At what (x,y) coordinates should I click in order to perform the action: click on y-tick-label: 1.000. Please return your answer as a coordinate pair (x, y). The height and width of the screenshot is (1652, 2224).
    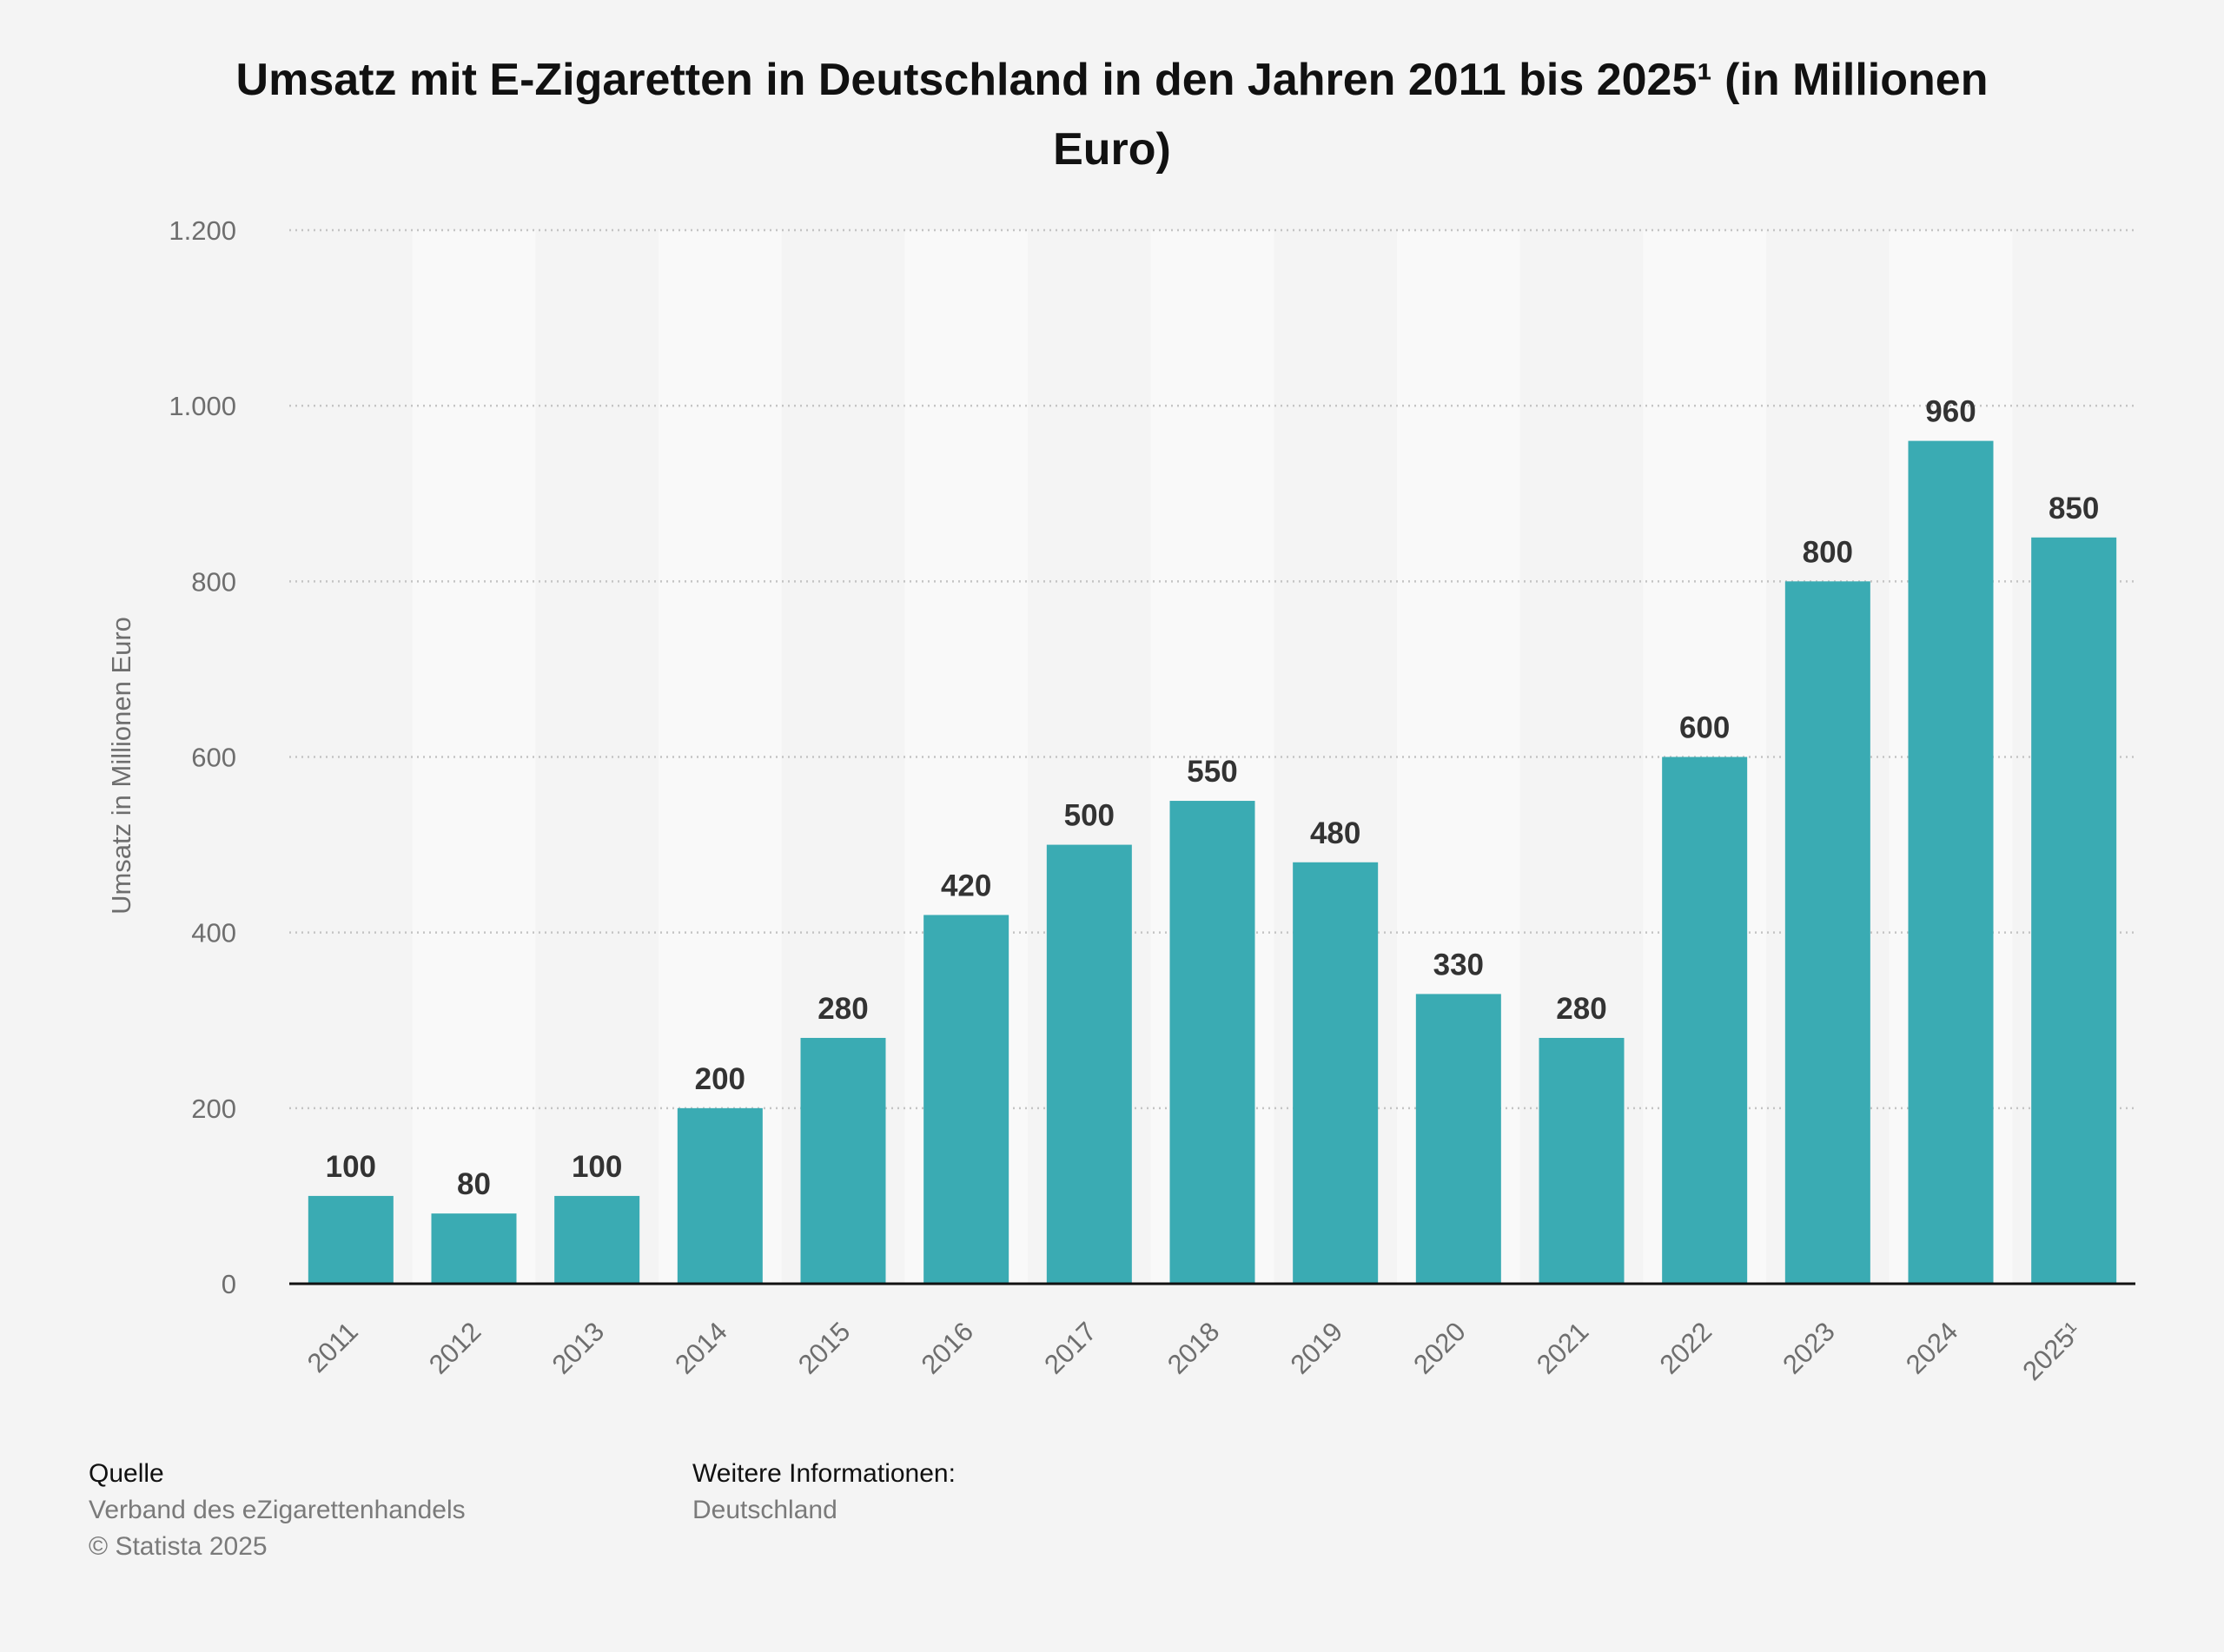
    Looking at the image, I should click on (202, 406).